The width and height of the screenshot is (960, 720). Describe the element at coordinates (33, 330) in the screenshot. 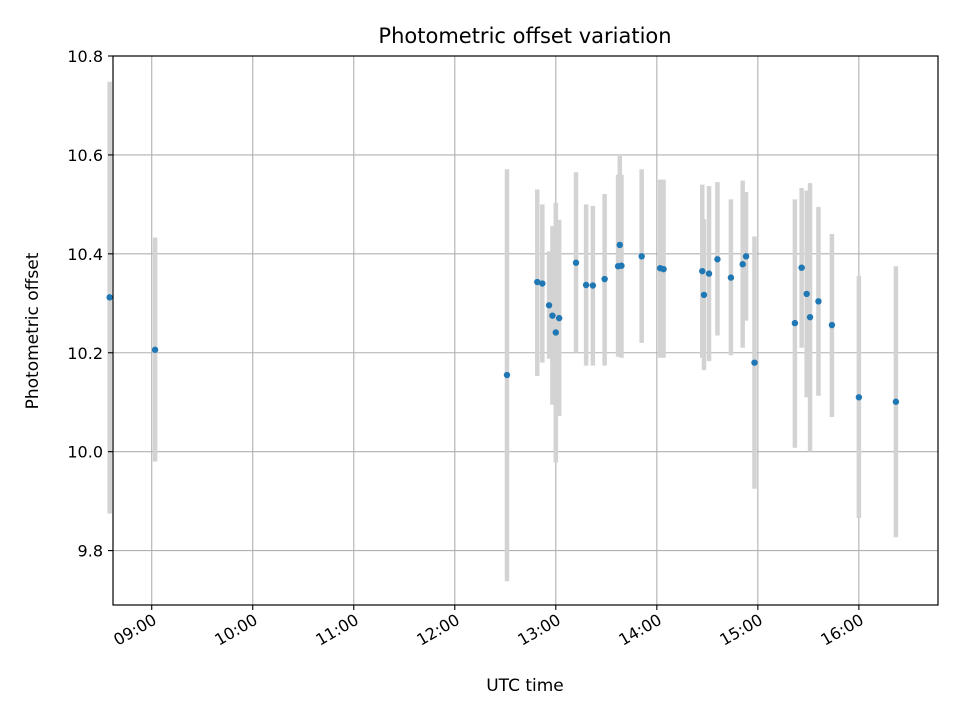

I see `y-axis-label: Photometric offset` at that location.